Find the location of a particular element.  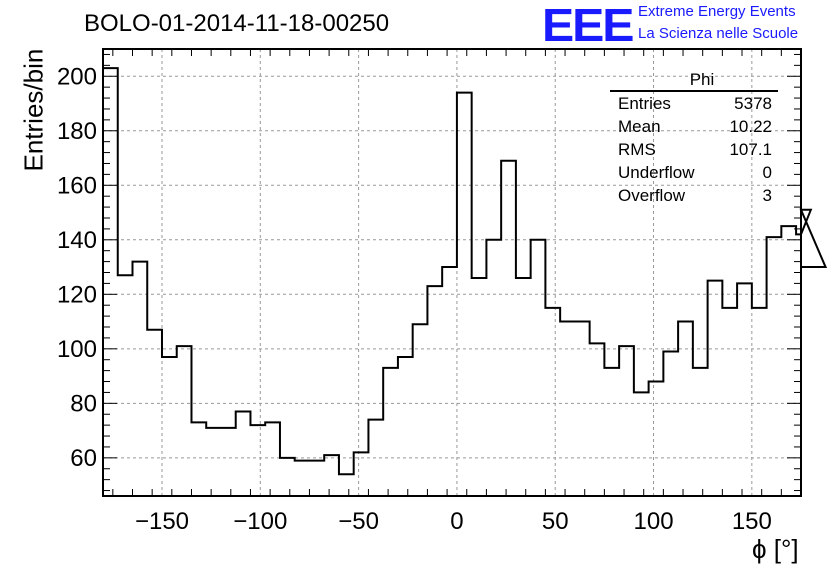

stats-label: RMS is located at coordinates (637, 149).